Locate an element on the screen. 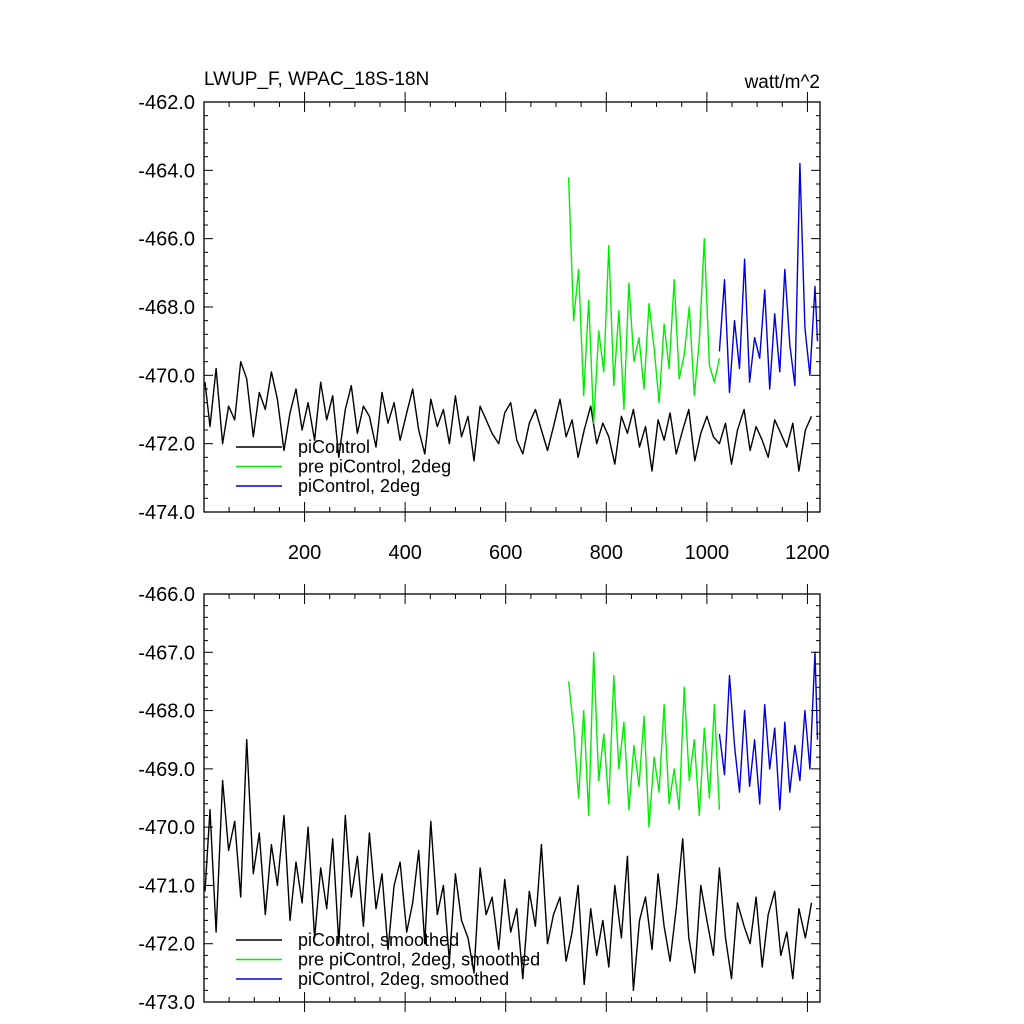 This screenshot has height=1024, width=1024. legend-label: piControl, 2deg, smoothed is located at coordinates (403, 979).